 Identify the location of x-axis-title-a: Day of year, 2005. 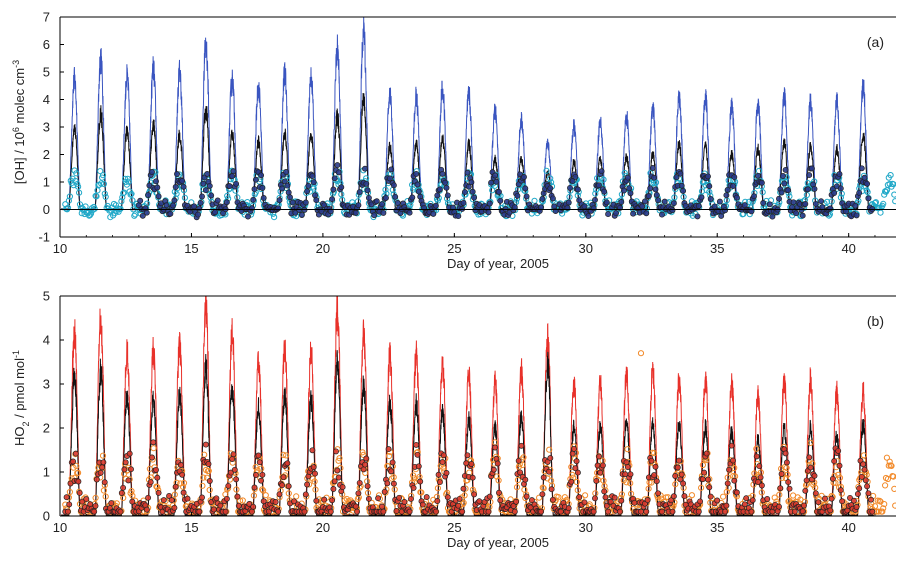
(498, 263).